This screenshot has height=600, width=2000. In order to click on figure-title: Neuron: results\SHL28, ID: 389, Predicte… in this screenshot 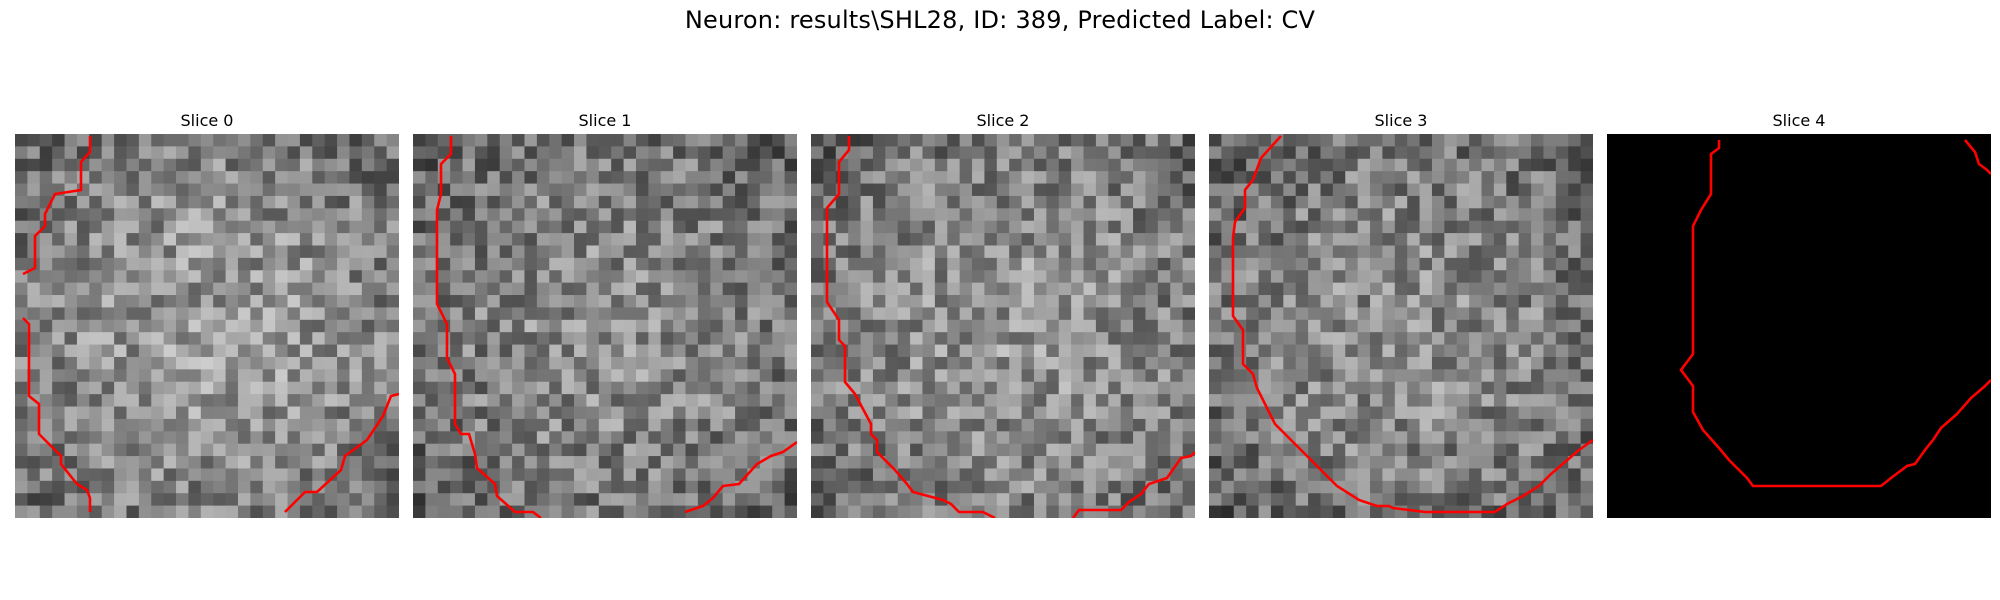, I will do `click(1000, 20)`.